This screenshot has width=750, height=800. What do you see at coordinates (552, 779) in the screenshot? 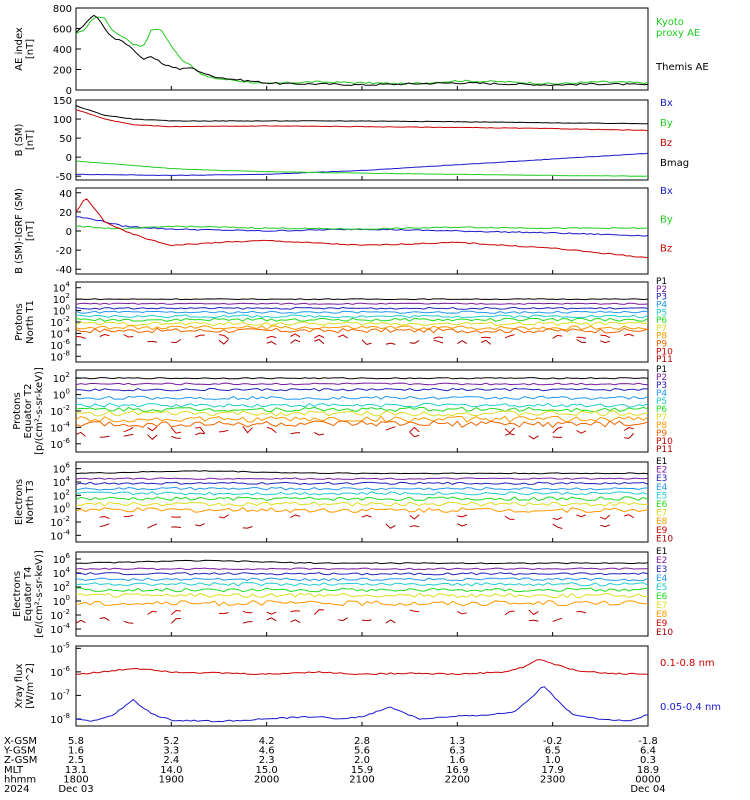
I see `ephemeris-value: 2300` at bounding box center [552, 779].